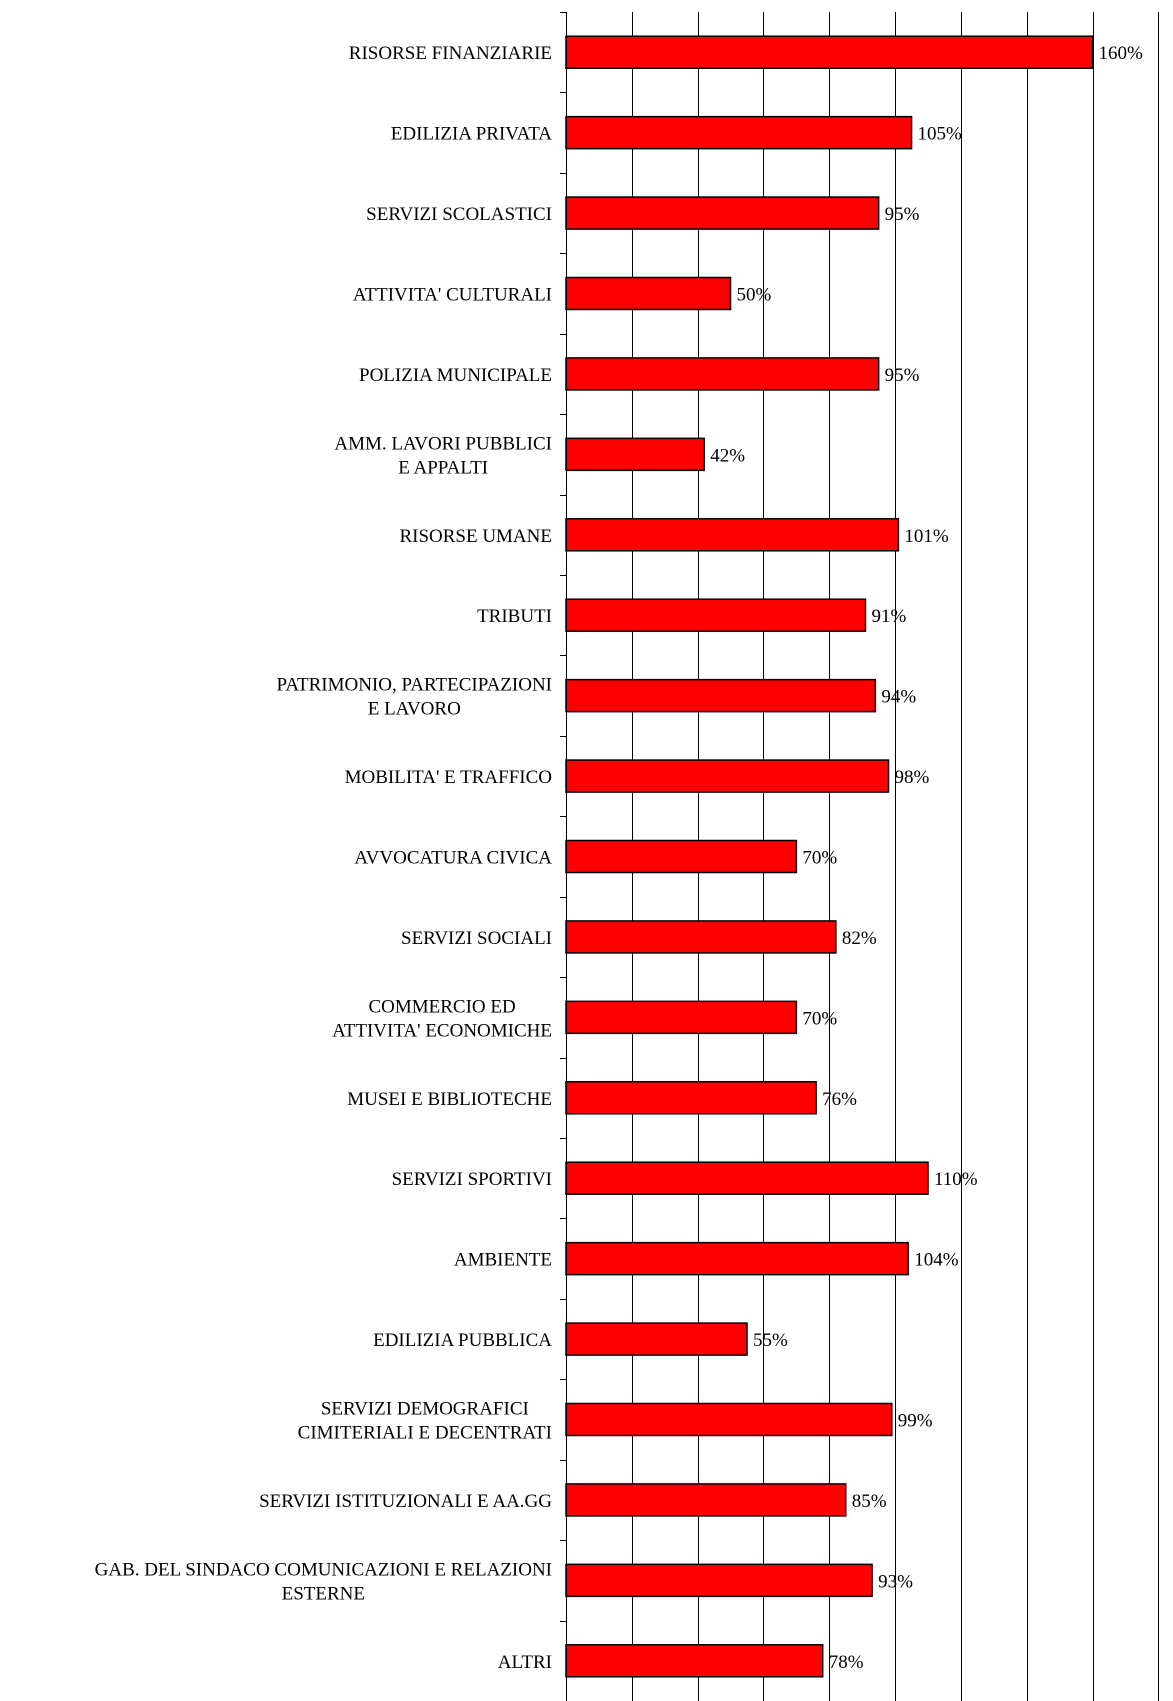 This screenshot has width=1173, height=1701. I want to click on value-label: 94%, so click(898, 697).